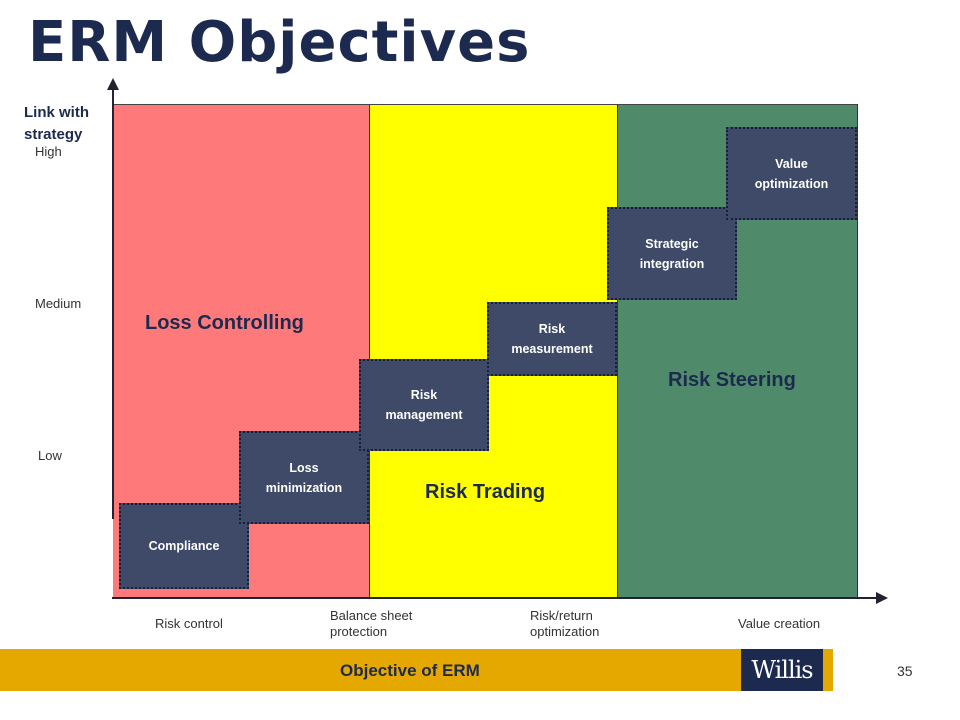  I want to click on x-axis-title: Objective of ERM, so click(410, 670).